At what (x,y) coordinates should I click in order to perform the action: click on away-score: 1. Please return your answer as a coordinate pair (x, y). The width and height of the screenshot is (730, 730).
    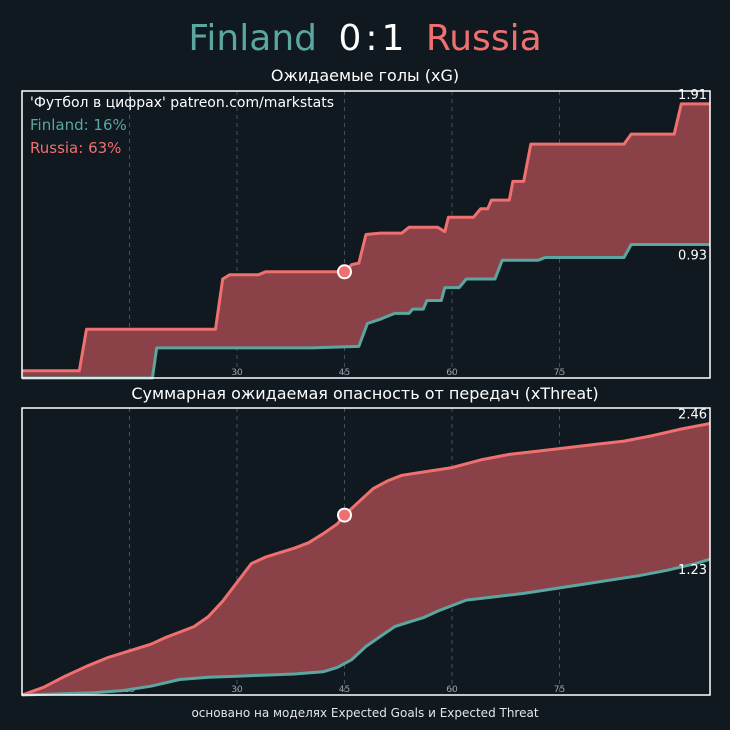
    Looking at the image, I should click on (393, 38).